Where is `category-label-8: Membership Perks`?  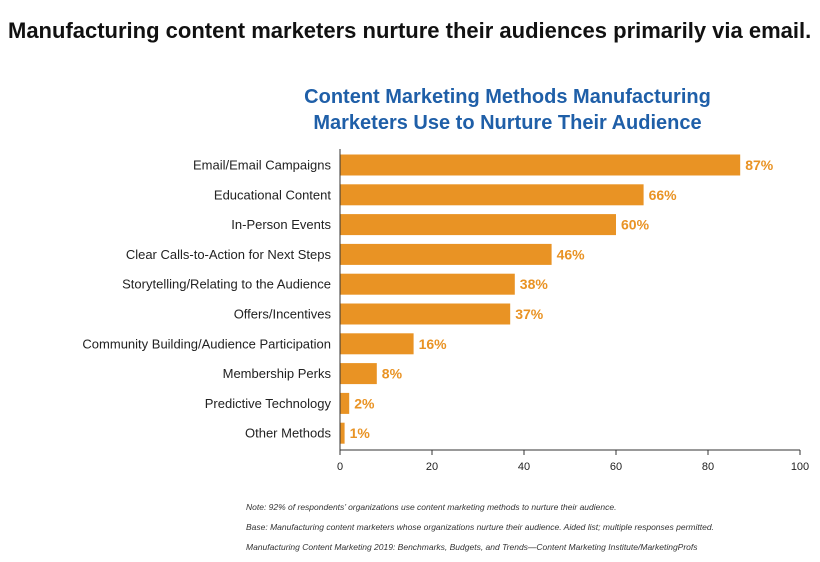
category-label-8: Membership Perks is located at coordinates (277, 373).